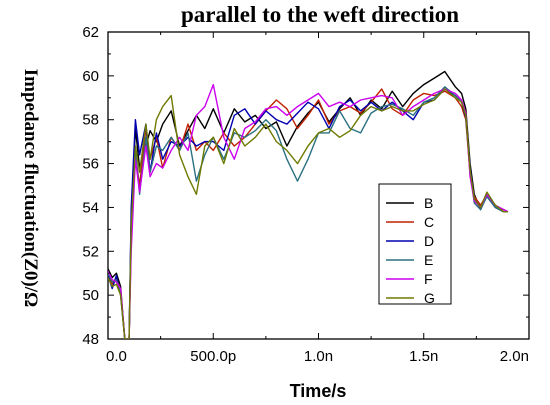  I want to click on y-tick-label: 56, so click(90, 164).